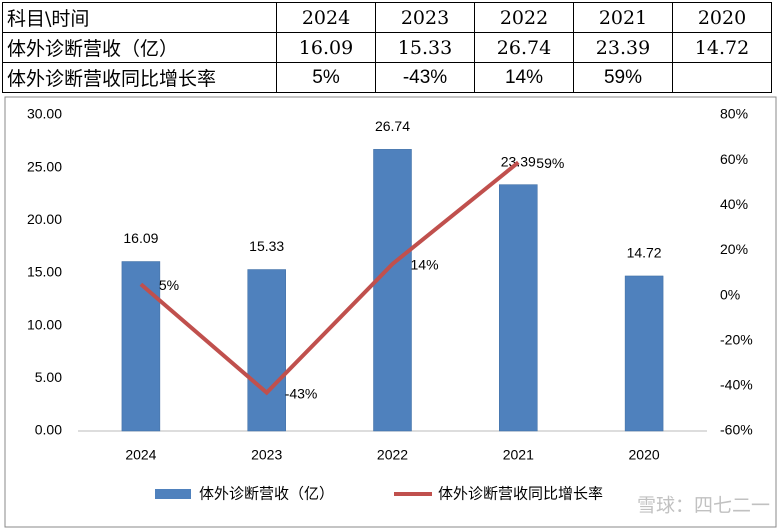 The width and height of the screenshot is (780, 529). I want to click on y2-tick-label: -20%, so click(736, 339).